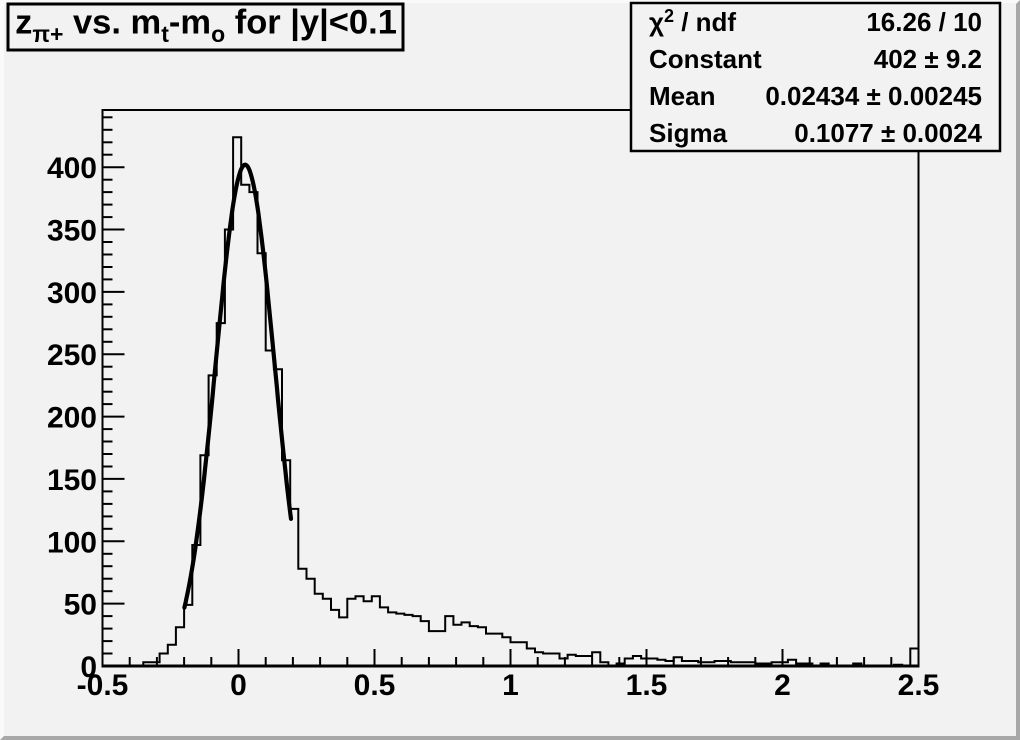 Image resolution: width=1020 pixels, height=740 pixels. What do you see at coordinates (72, 293) in the screenshot?
I see `svg-text: 300` at bounding box center [72, 293].